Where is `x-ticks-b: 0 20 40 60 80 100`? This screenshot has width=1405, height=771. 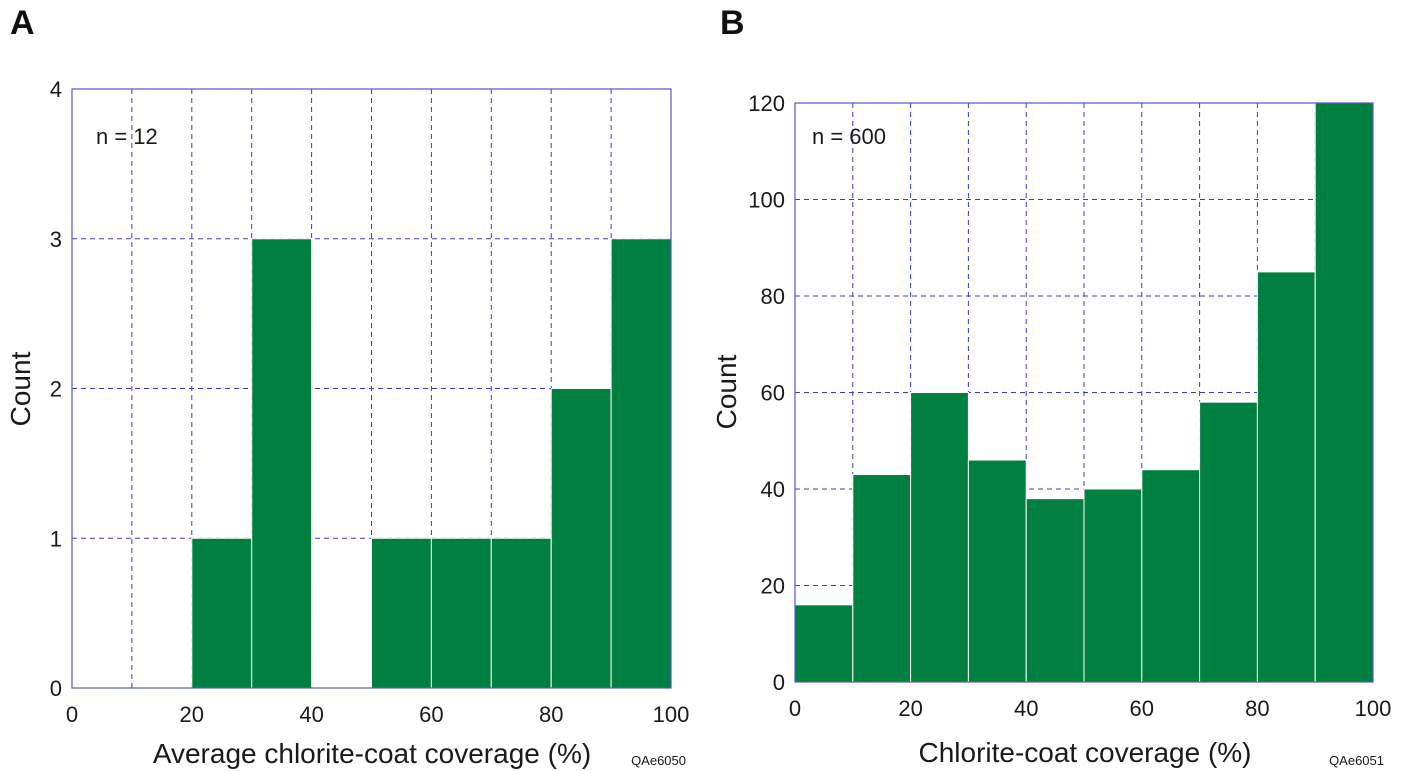
x-ticks-b: 0 20 40 60 80 100 is located at coordinates (1090, 708).